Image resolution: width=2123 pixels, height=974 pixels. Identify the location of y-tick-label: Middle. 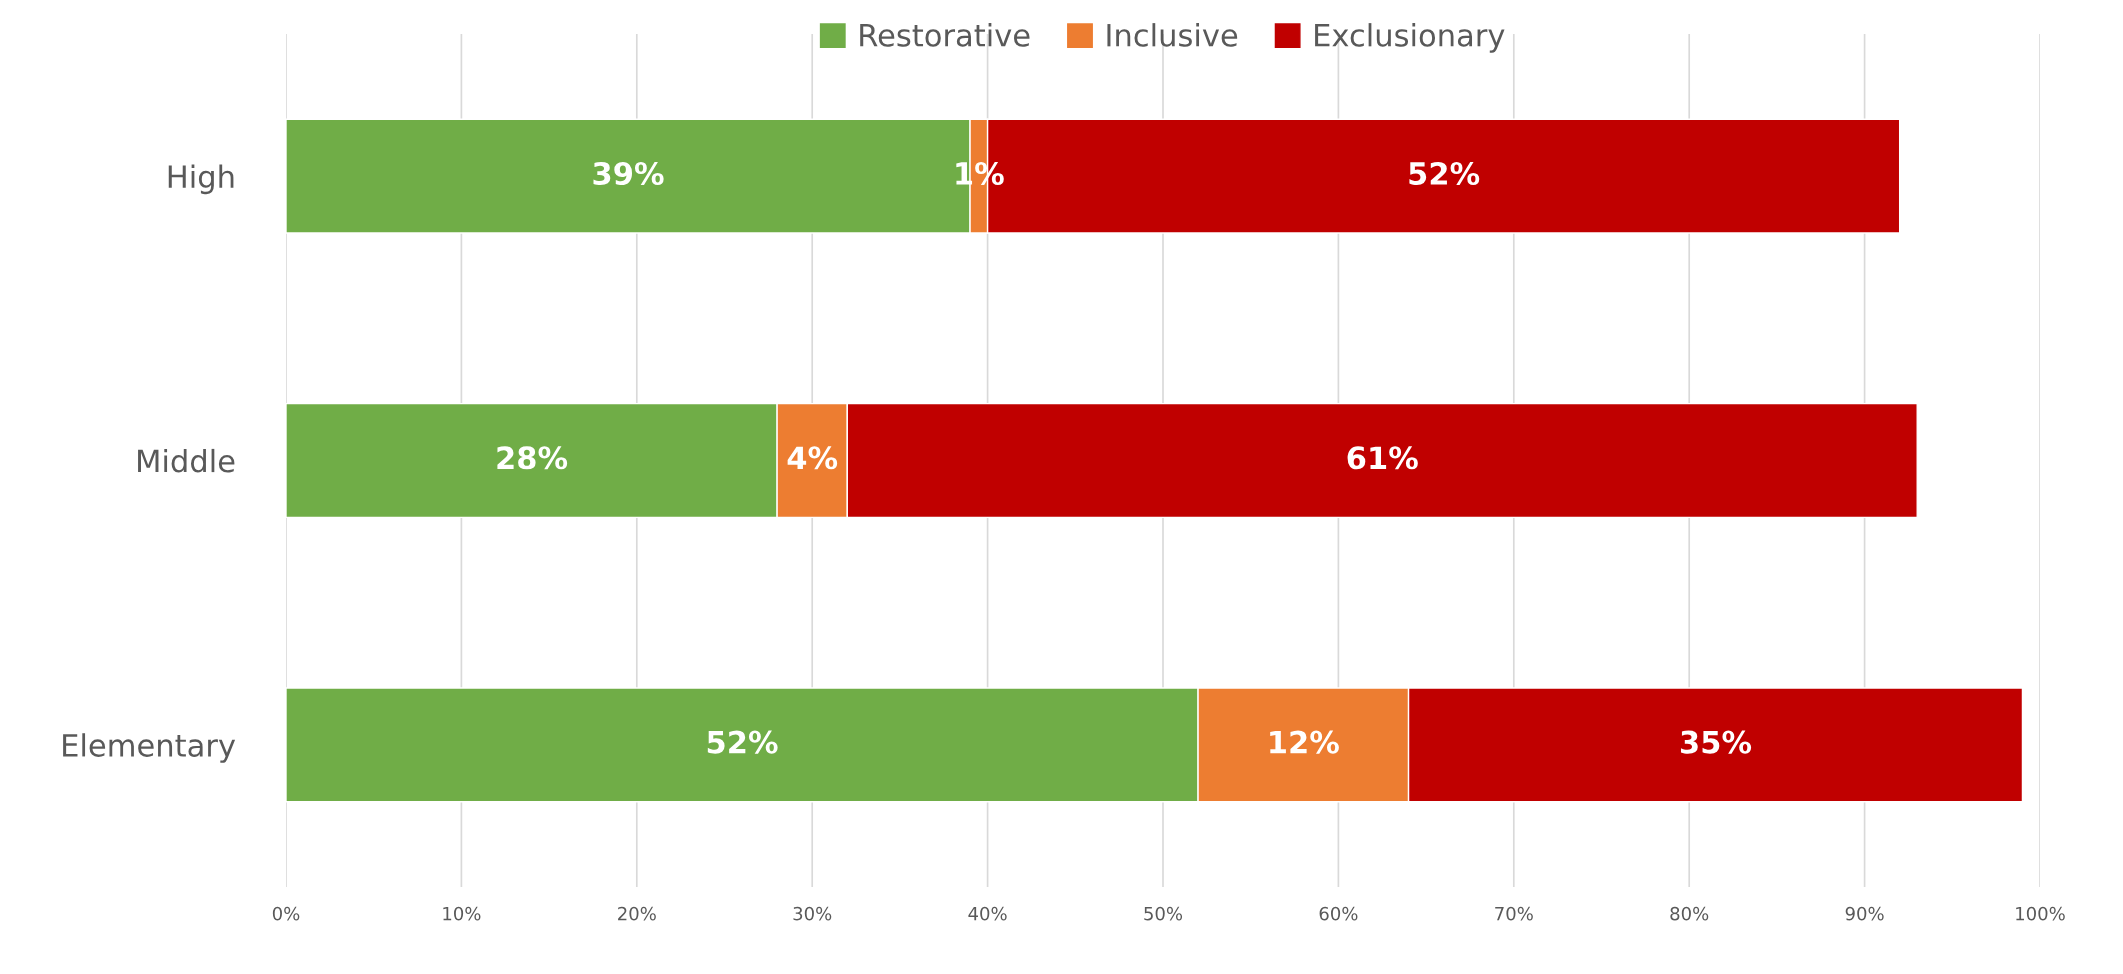
(186, 460).